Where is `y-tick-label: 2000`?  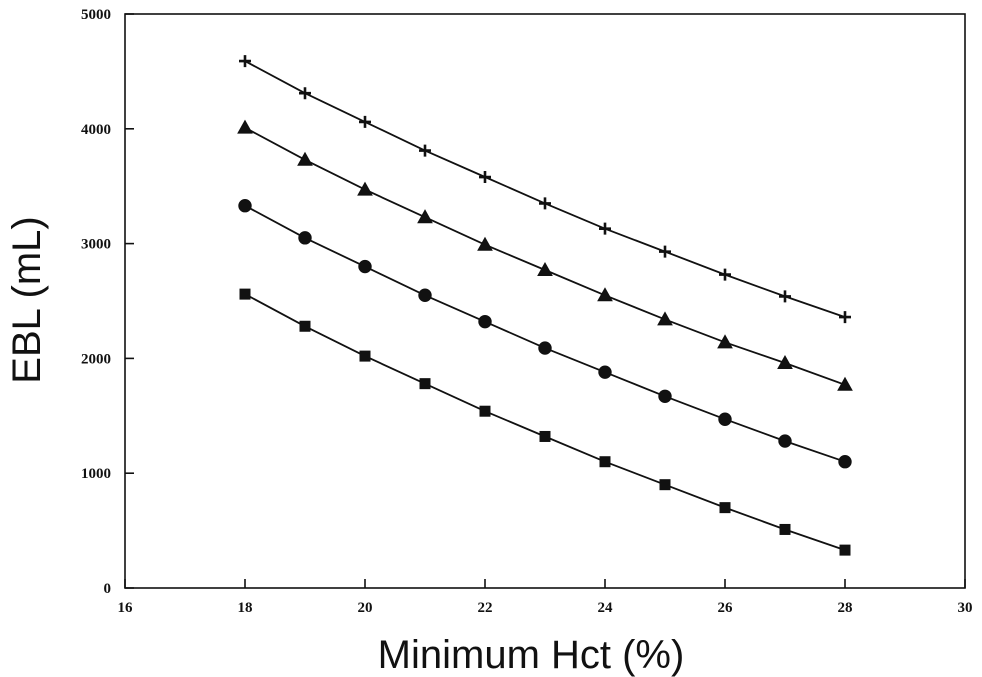 y-tick-label: 2000 is located at coordinates (96, 359).